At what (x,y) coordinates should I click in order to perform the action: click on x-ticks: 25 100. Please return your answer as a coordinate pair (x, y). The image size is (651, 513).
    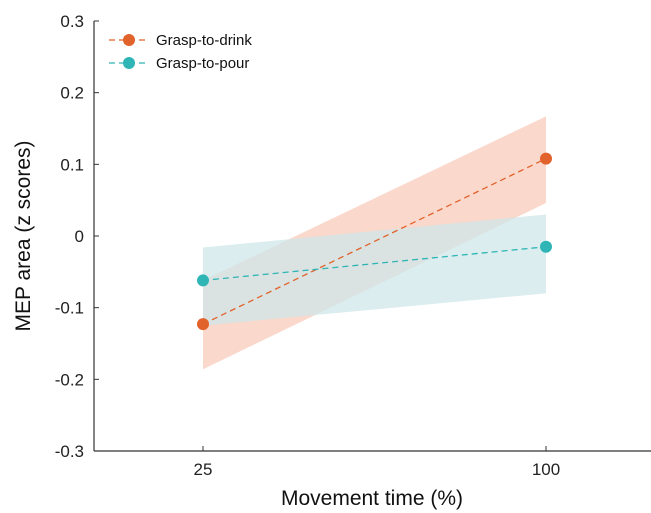
    Looking at the image, I should click on (377, 462).